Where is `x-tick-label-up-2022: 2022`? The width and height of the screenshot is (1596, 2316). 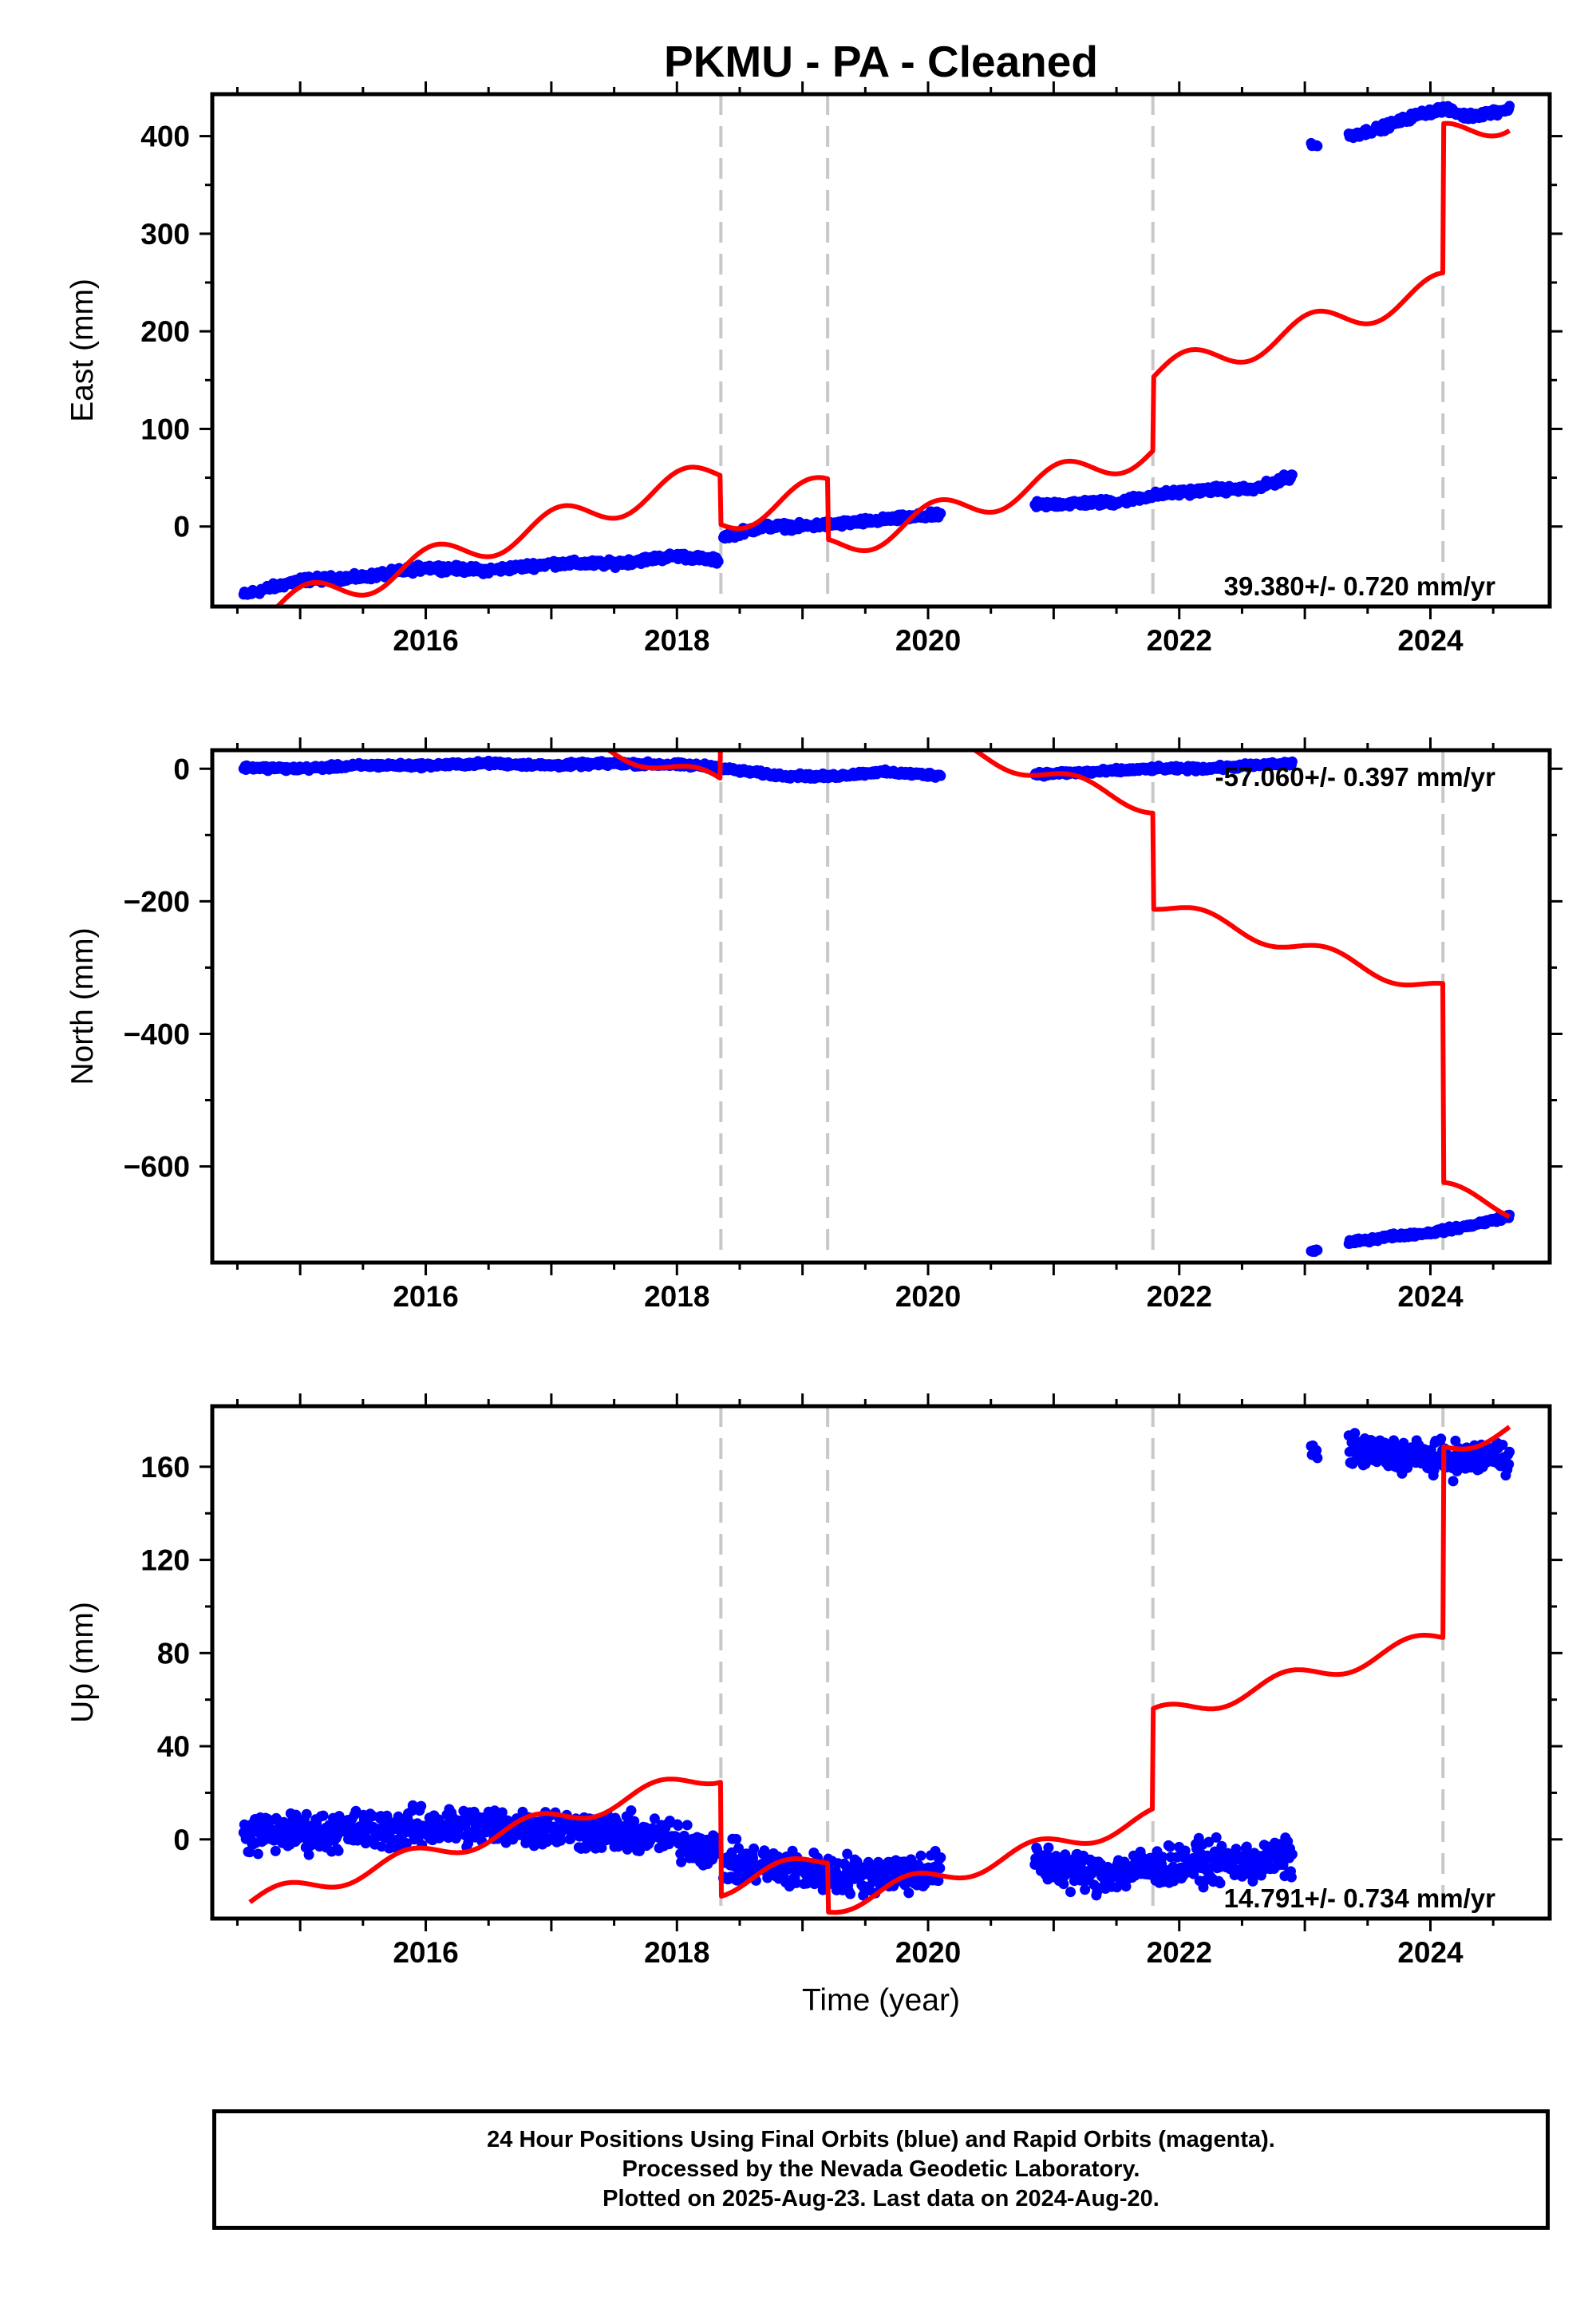 x-tick-label-up-2022: 2022 is located at coordinates (1179, 1952).